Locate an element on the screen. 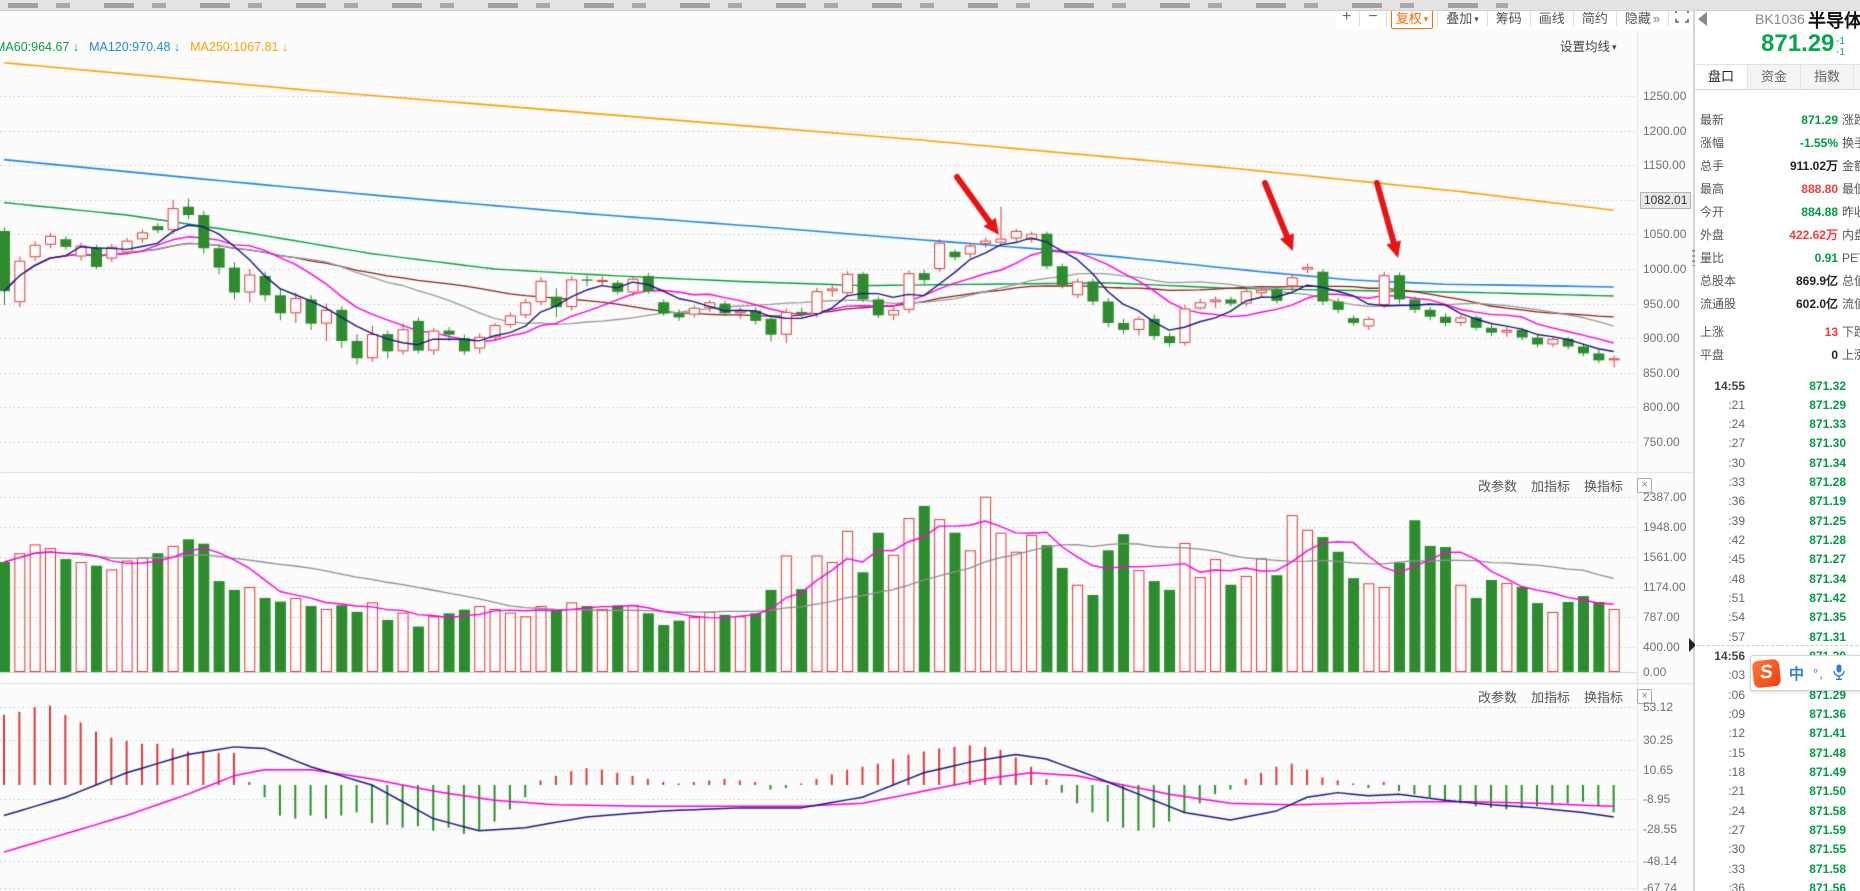  ime-punct-button: °, is located at coordinates (1818, 673).